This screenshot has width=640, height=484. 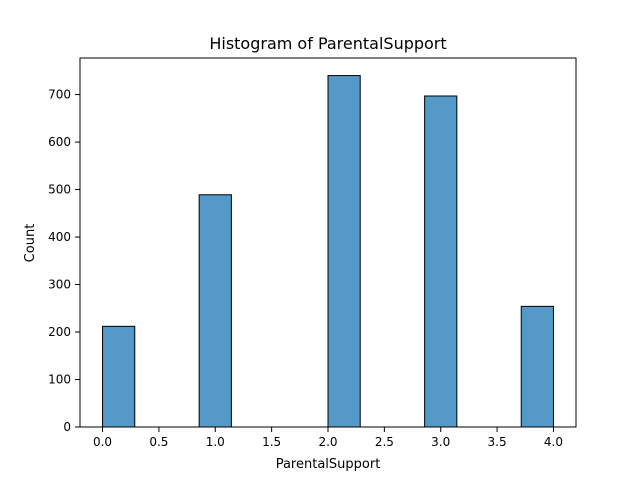 What do you see at coordinates (327, 43) in the screenshot?
I see `chart-title: Histogram of ParentalSupport` at bounding box center [327, 43].